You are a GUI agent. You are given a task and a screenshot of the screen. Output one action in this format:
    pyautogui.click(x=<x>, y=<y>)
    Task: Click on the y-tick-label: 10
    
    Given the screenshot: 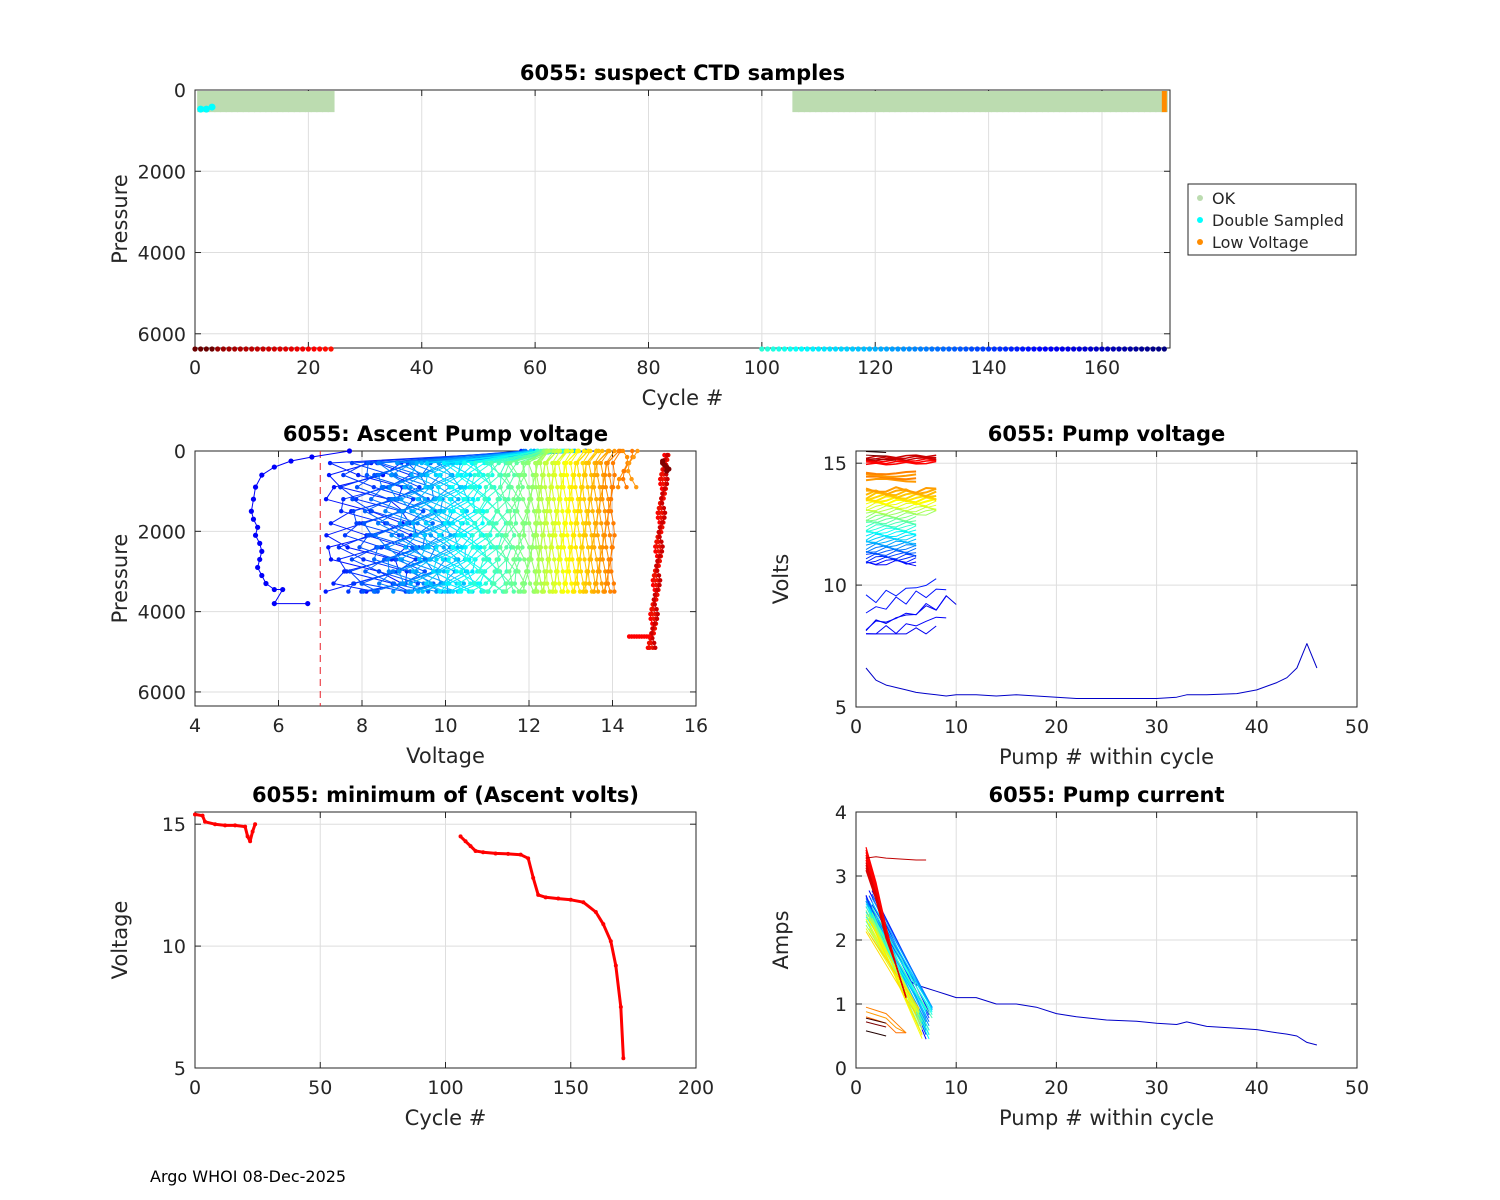 What is the action you would take?
    pyautogui.click(x=174, y=947)
    